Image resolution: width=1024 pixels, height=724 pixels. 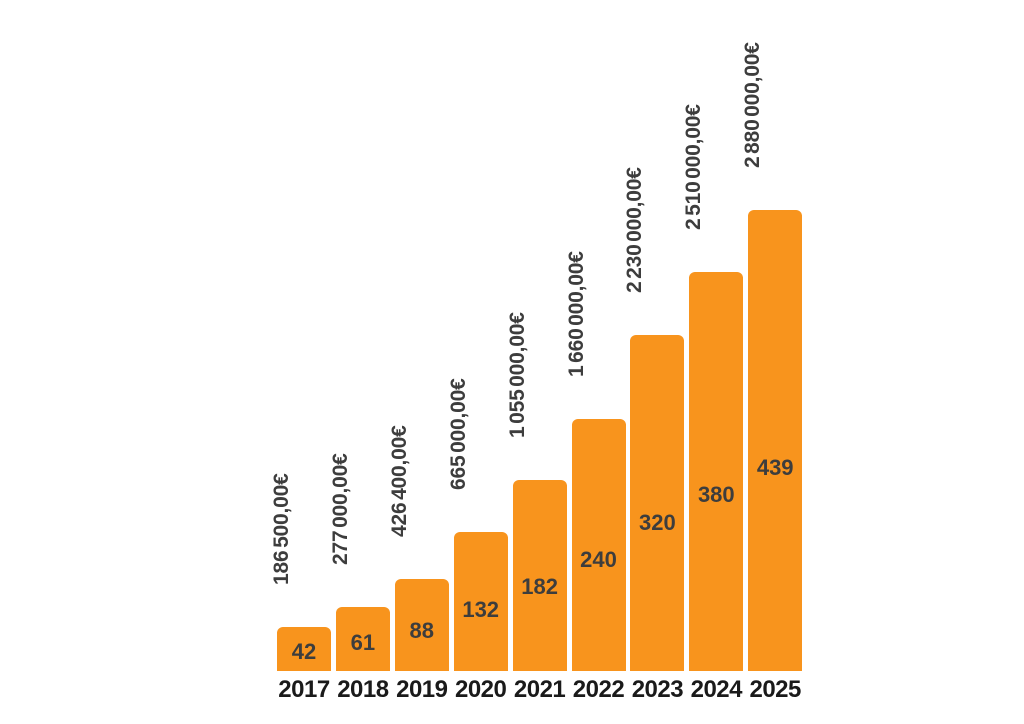 I want to click on bar-amount-label: 2 230 000,00€, so click(x=635, y=230).